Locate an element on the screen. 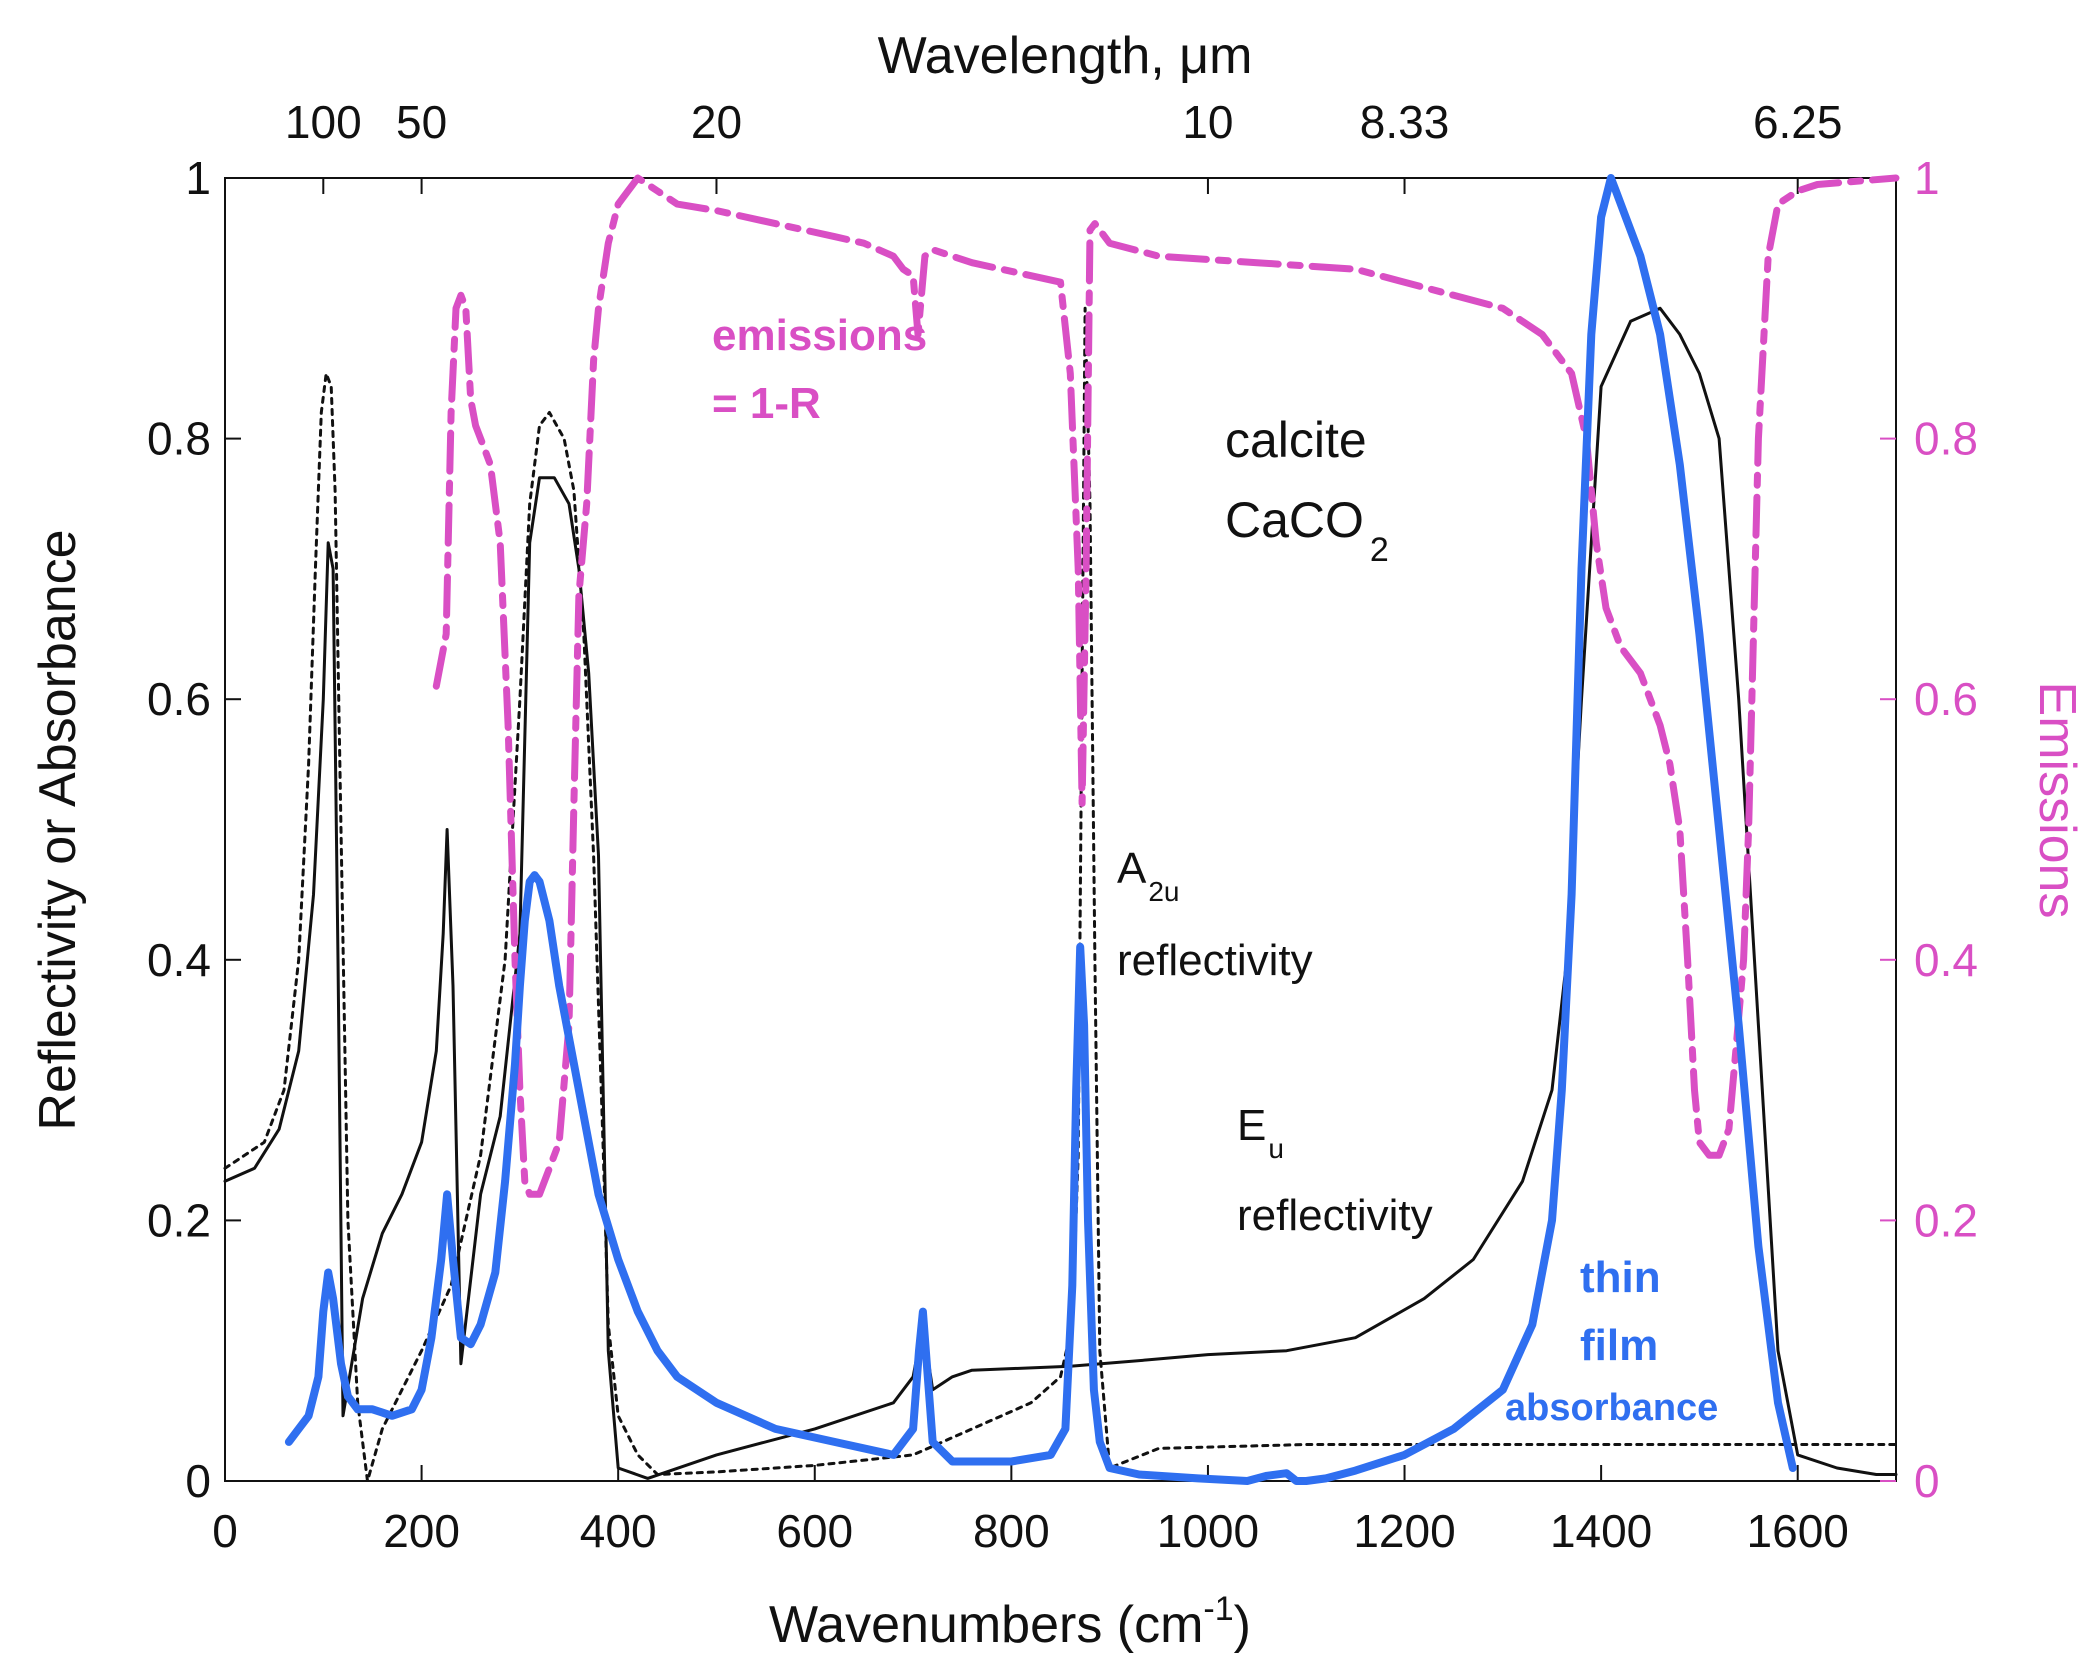 Image resolution: width=2100 pixels, height=1679 pixels. x-tick-label-3: 600 is located at coordinates (814, 1531).